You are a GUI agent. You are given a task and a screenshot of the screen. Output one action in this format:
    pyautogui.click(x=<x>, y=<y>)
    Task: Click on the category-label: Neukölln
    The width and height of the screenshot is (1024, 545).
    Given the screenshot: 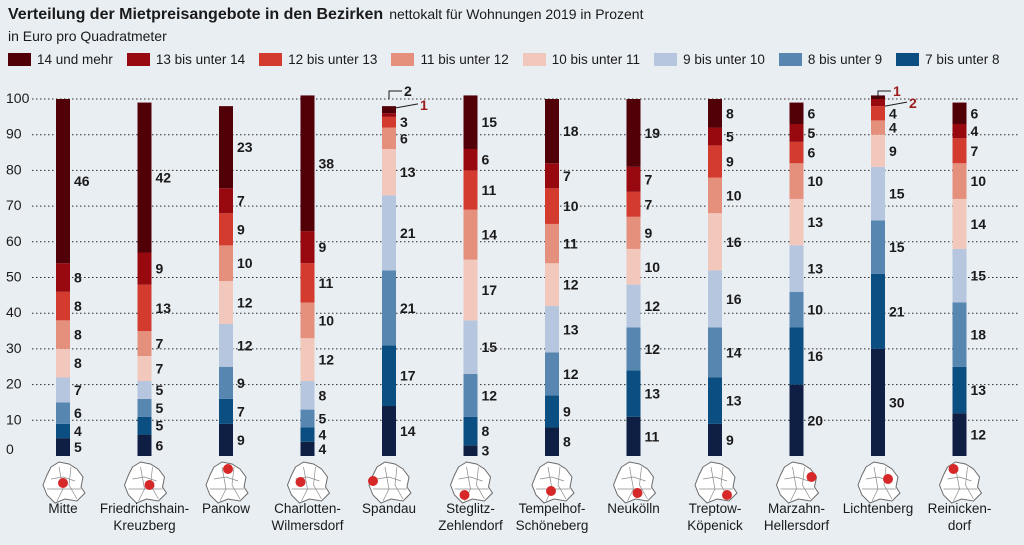 What is the action you would take?
    pyautogui.click(x=633, y=508)
    